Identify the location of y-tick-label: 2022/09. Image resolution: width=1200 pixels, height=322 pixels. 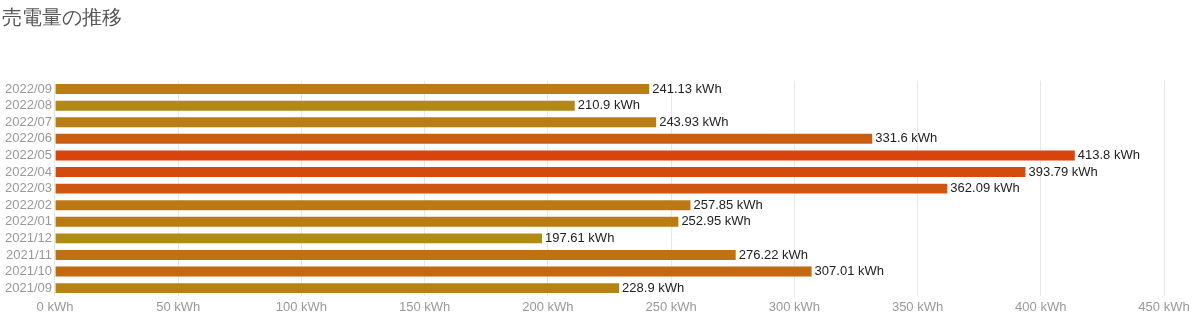
(28, 88).